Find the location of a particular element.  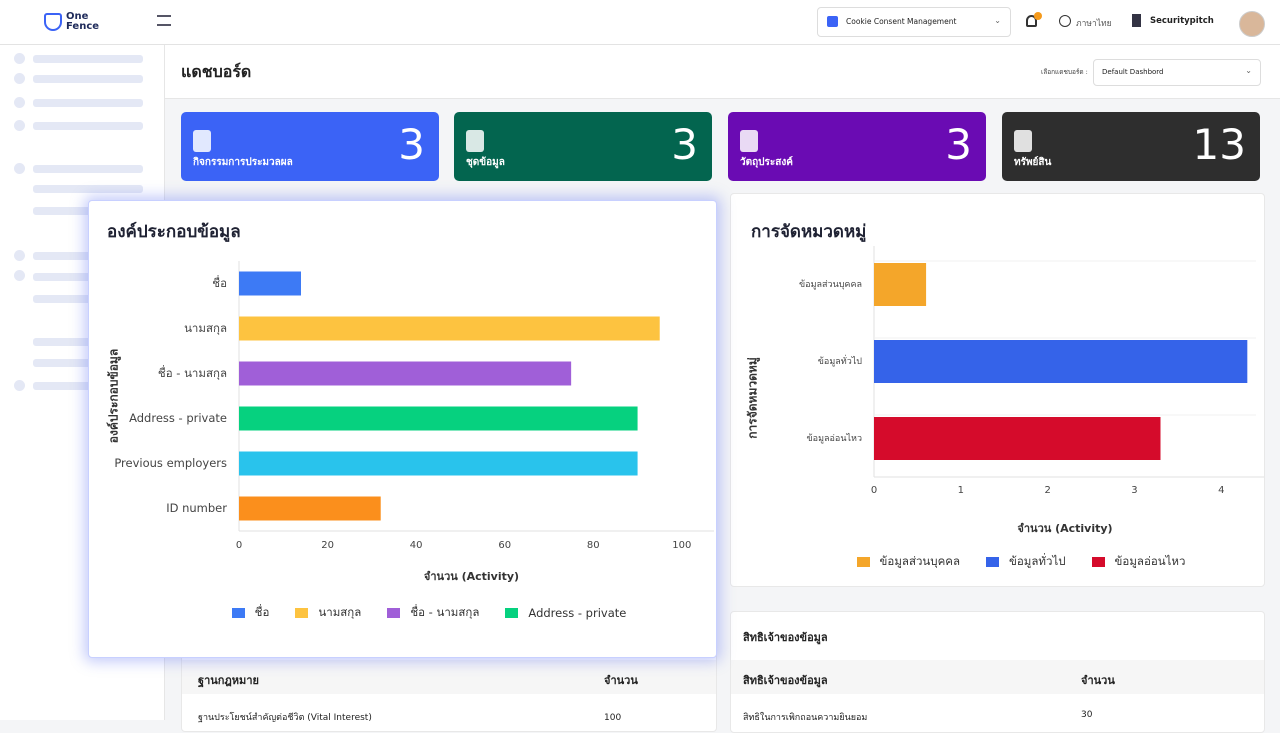

stat-card: กิจกรรมการประมวลผล 3 is located at coordinates (310, 146).